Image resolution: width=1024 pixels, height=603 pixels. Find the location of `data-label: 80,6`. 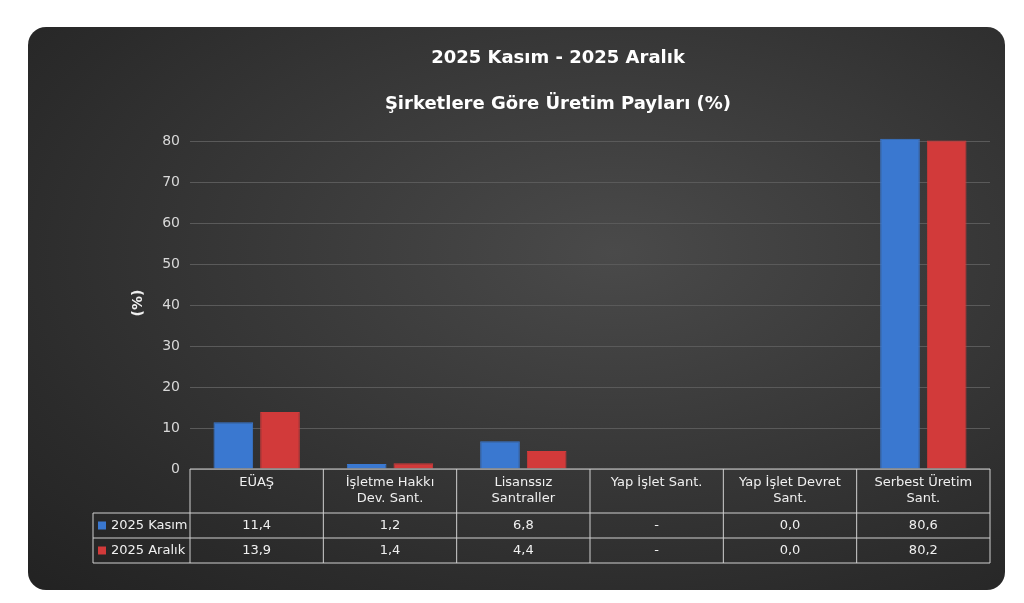

data-label: 80,6 is located at coordinates (923, 524).